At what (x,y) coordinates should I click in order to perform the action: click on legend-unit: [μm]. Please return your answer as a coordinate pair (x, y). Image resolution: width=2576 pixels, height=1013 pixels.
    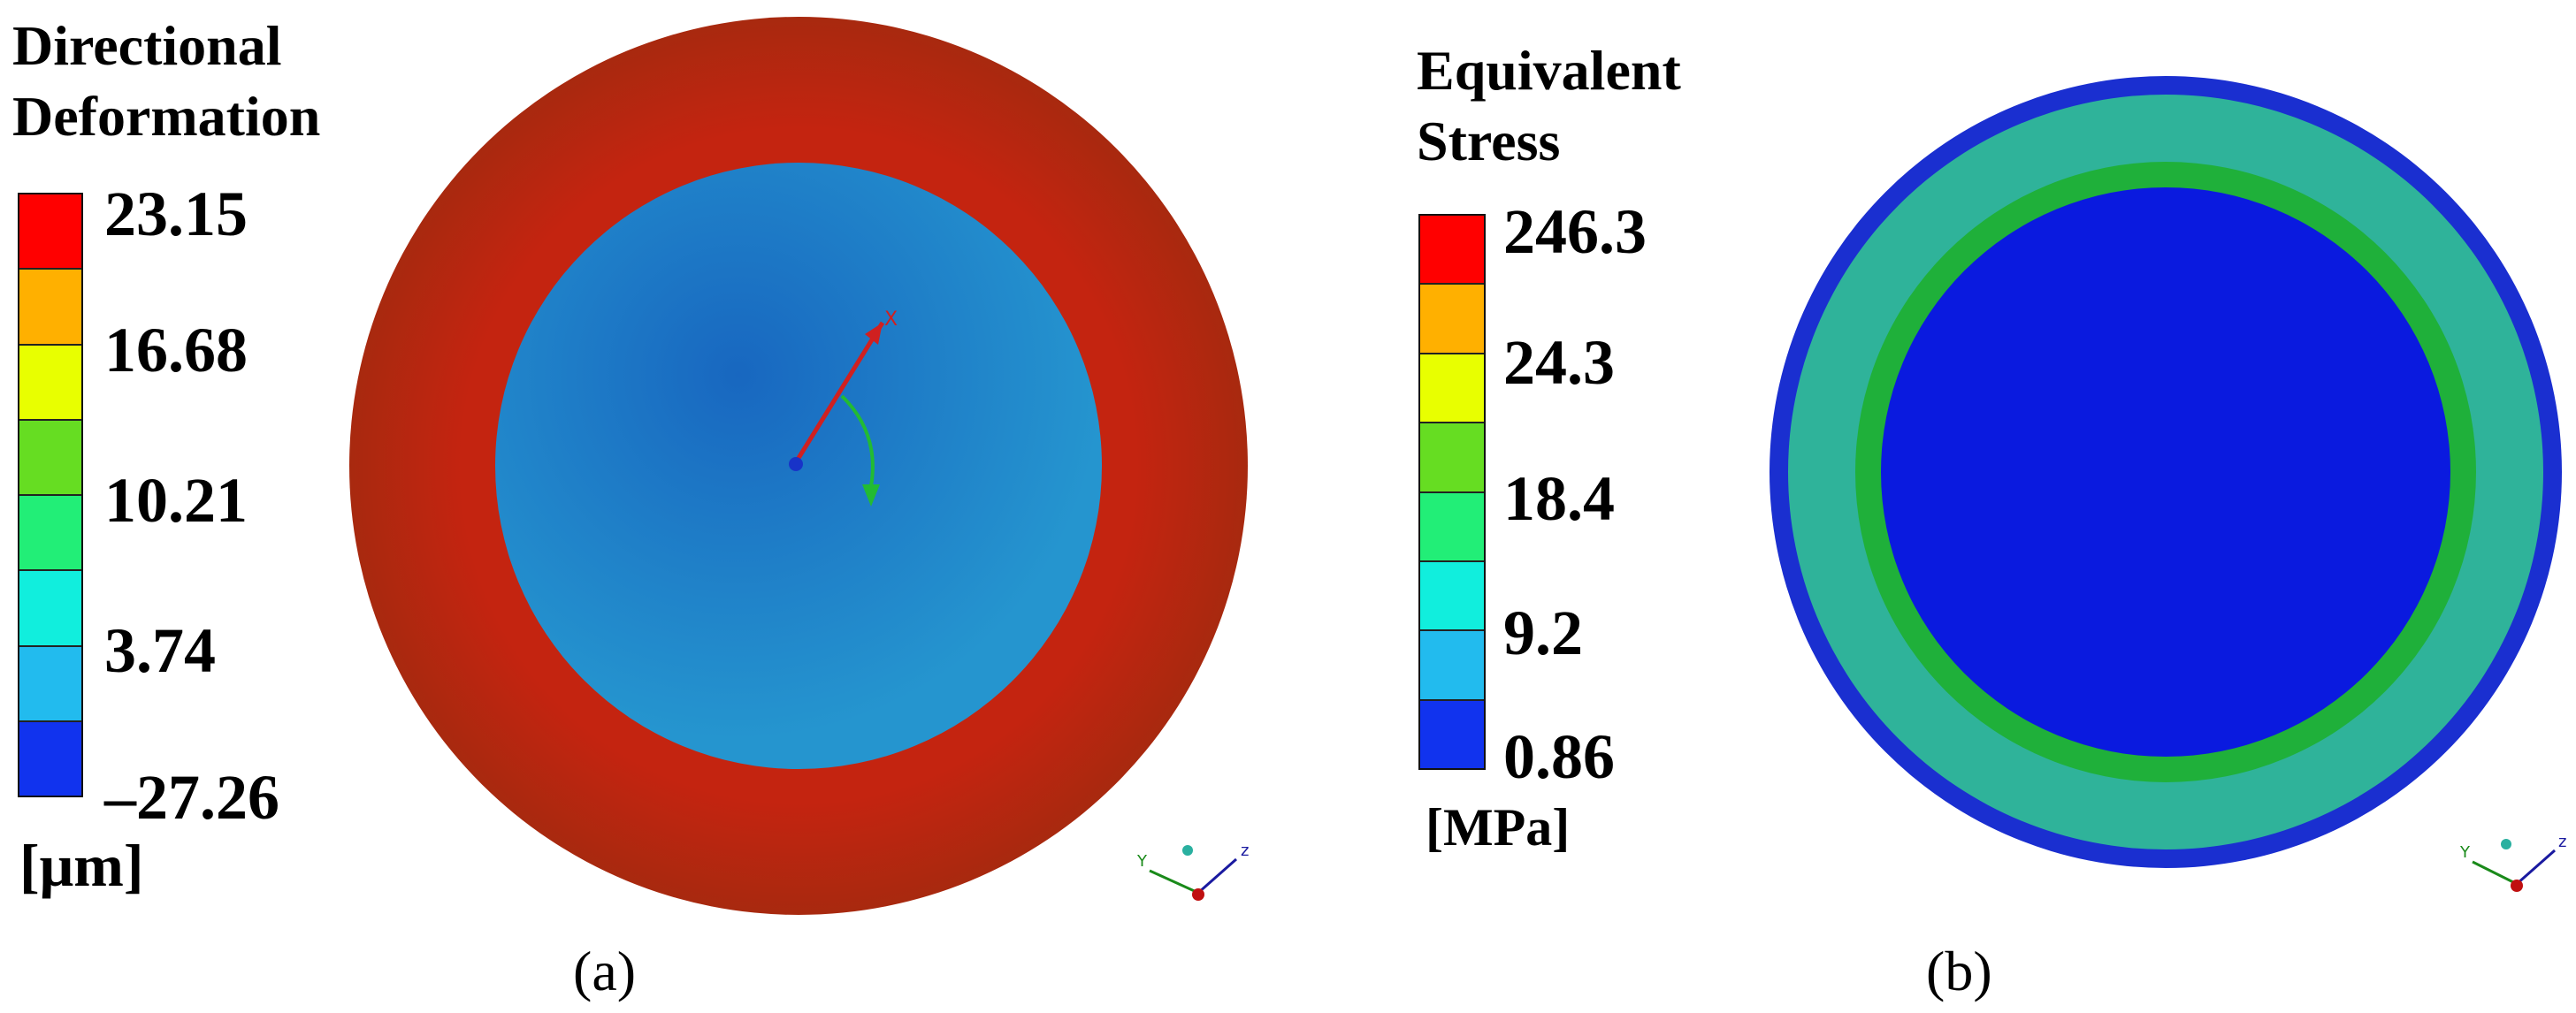
    Looking at the image, I should click on (82, 866).